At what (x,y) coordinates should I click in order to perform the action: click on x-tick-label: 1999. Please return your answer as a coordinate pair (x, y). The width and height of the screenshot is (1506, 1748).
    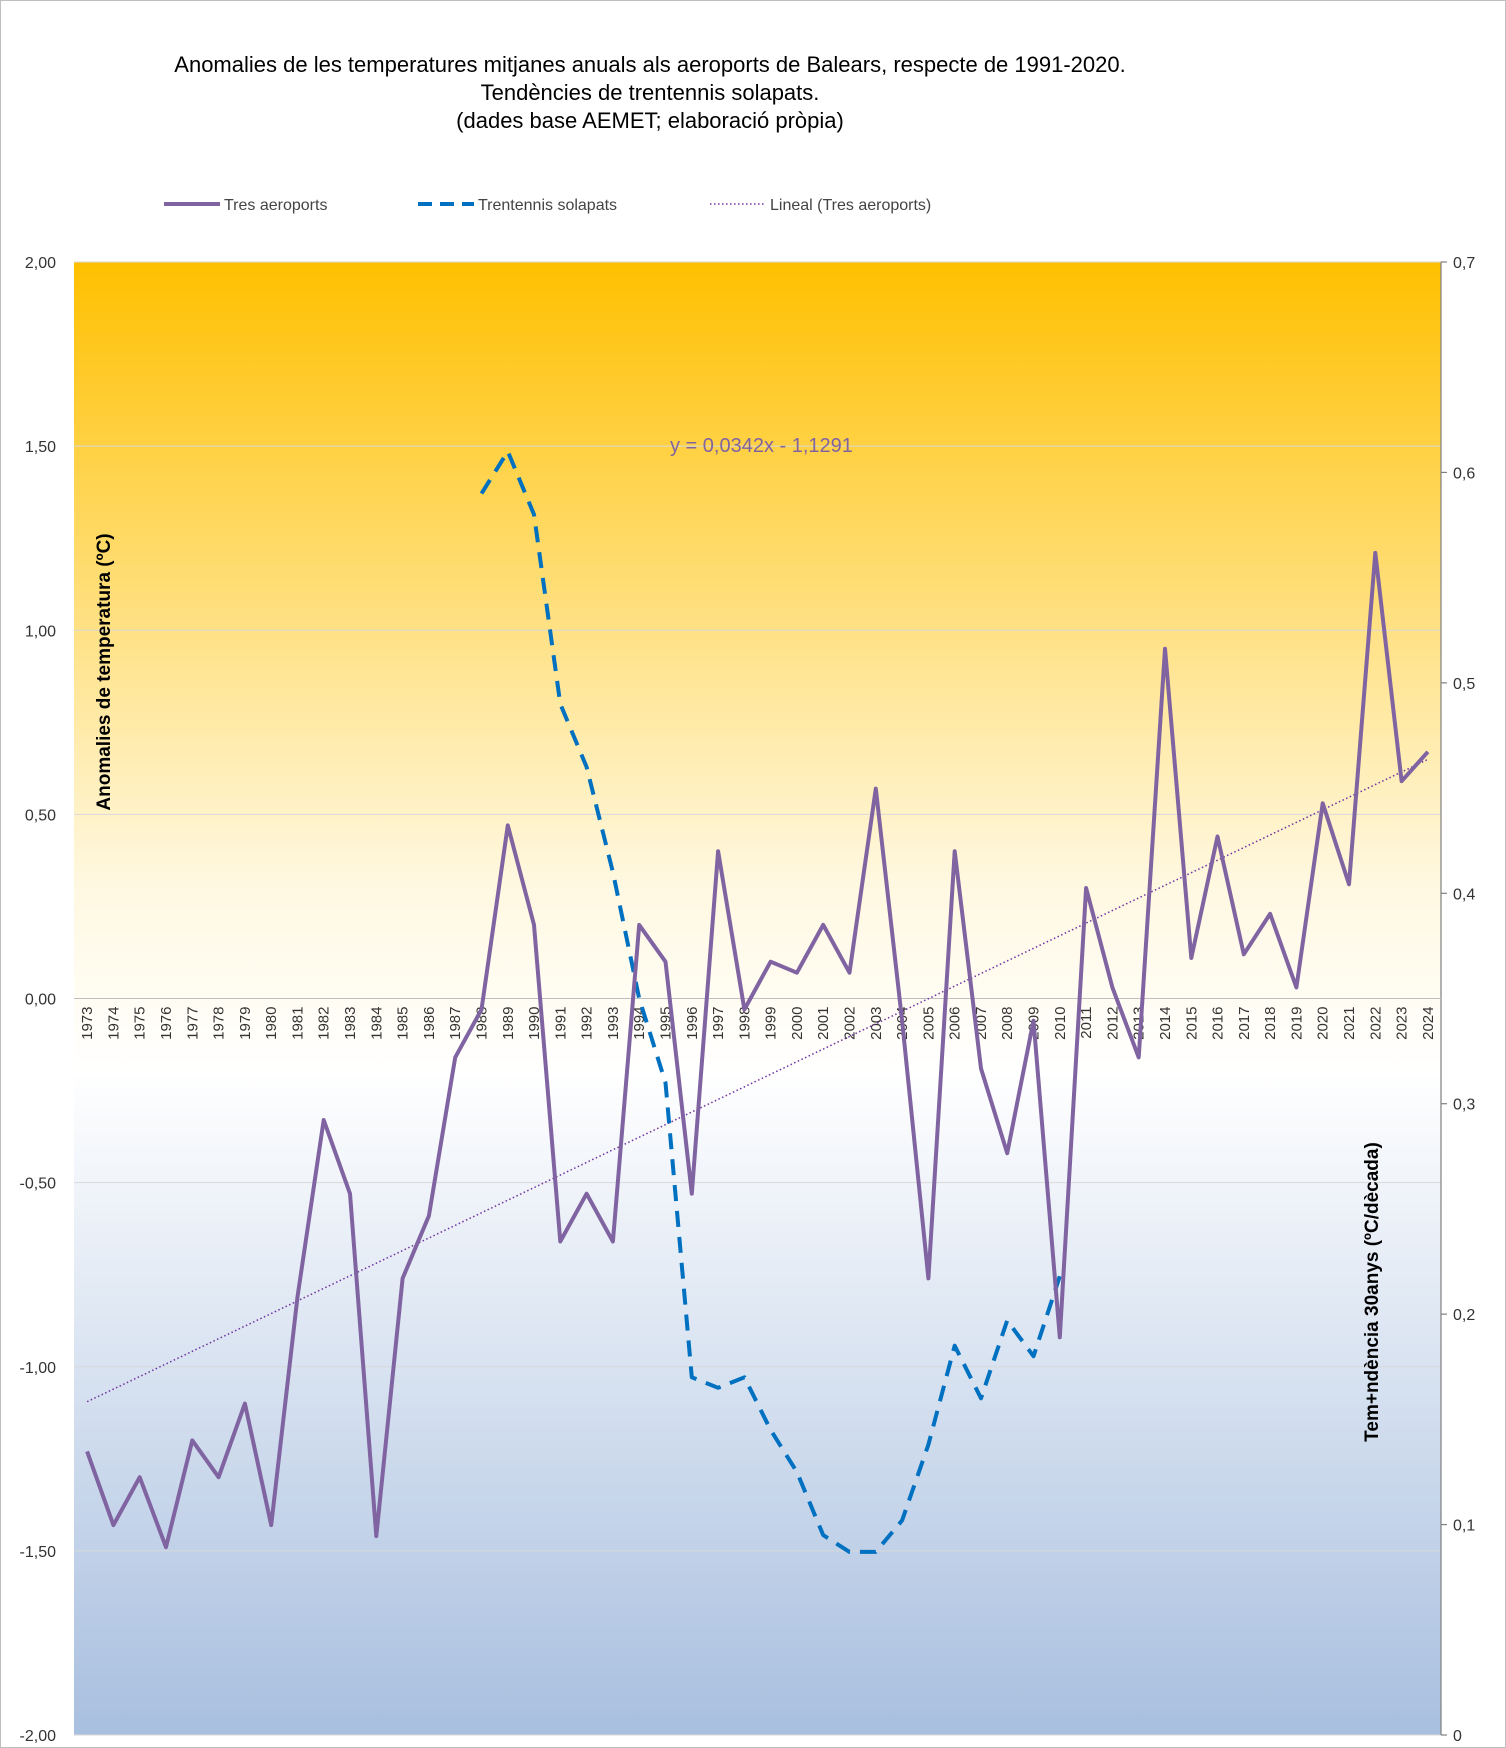
    Looking at the image, I should click on (771, 1023).